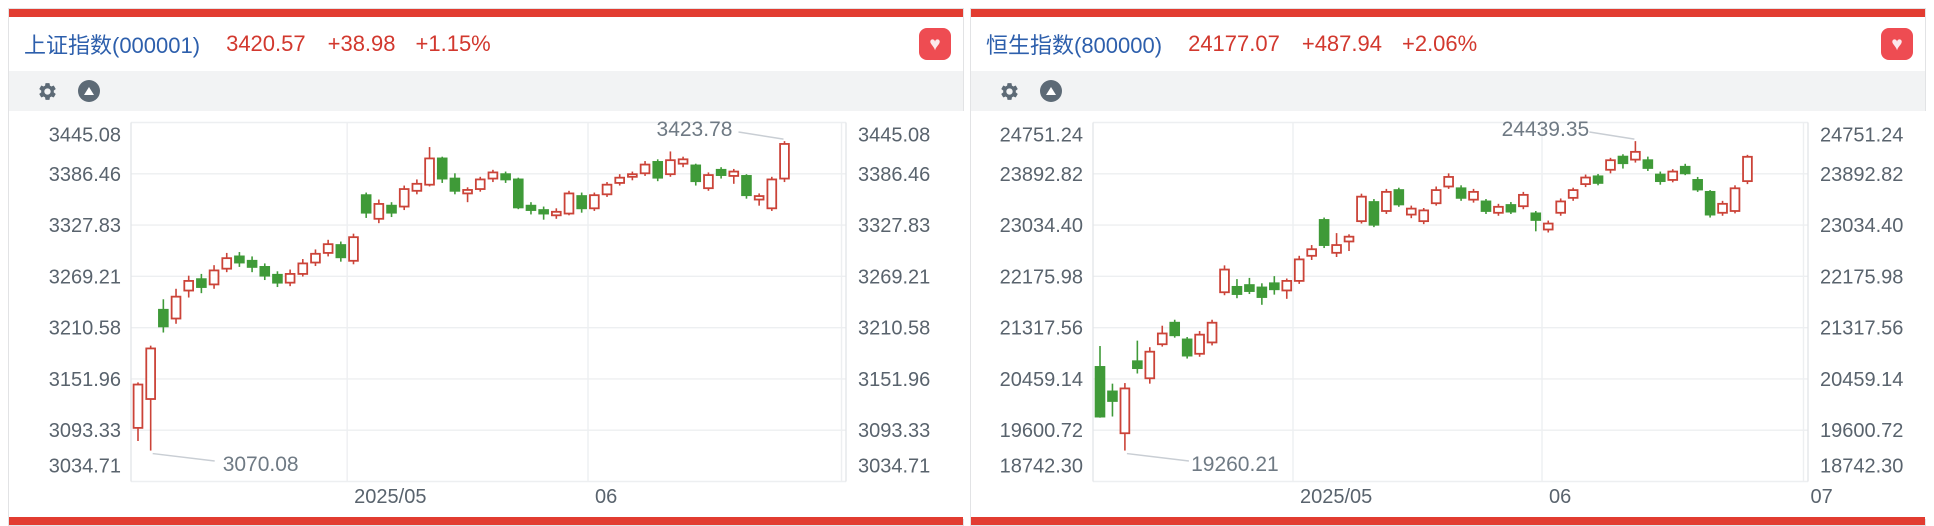  What do you see at coordinates (1861, 467) in the screenshot?
I see `y-axis-label-right: 18742.30` at bounding box center [1861, 467].